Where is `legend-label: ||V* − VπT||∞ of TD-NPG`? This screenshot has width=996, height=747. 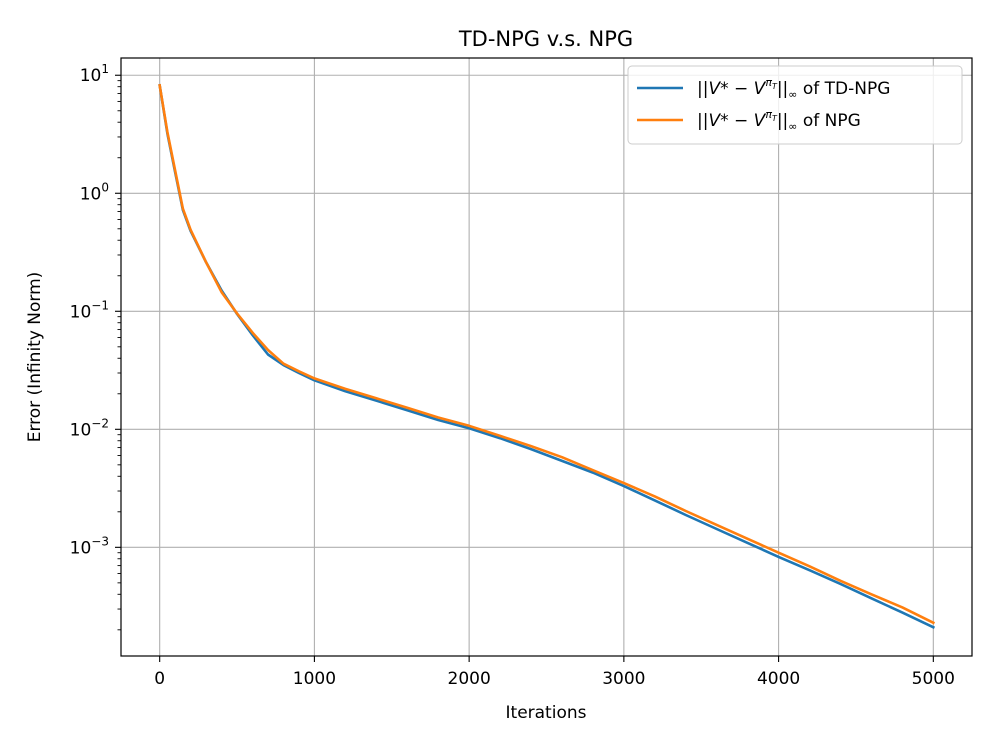
legend-label: ||V* − VπT||∞ of TD-NPG is located at coordinates (793, 88).